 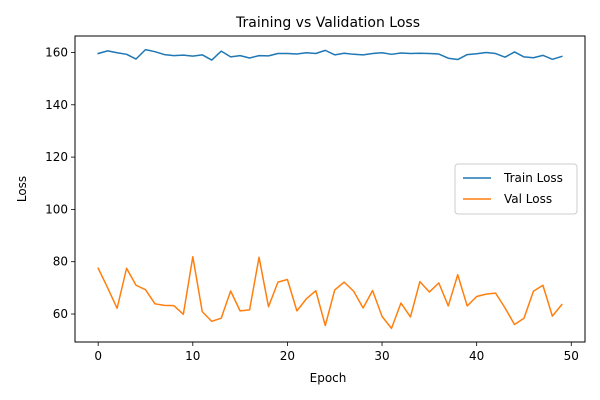 What do you see at coordinates (56, 157) in the screenshot?
I see `y-tick-label: 120` at bounding box center [56, 157].